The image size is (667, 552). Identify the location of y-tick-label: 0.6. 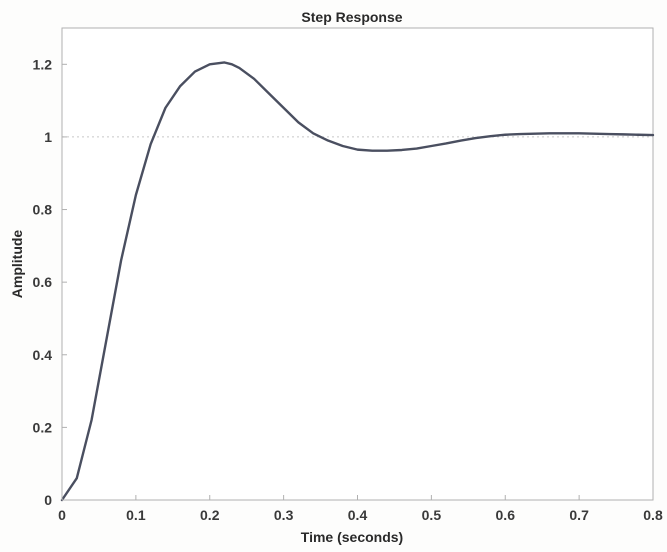
(43, 282).